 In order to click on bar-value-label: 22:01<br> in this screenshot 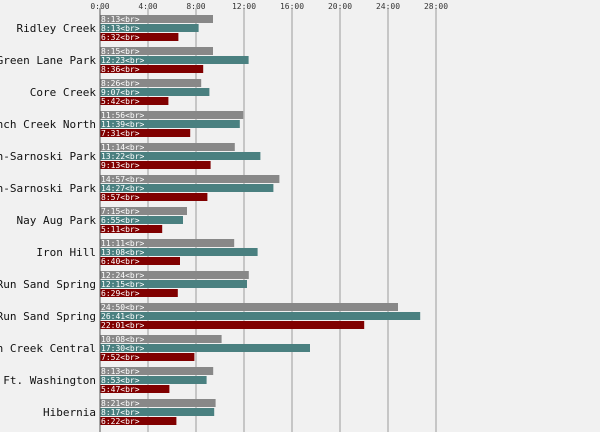, I will do `click(123, 325)`.